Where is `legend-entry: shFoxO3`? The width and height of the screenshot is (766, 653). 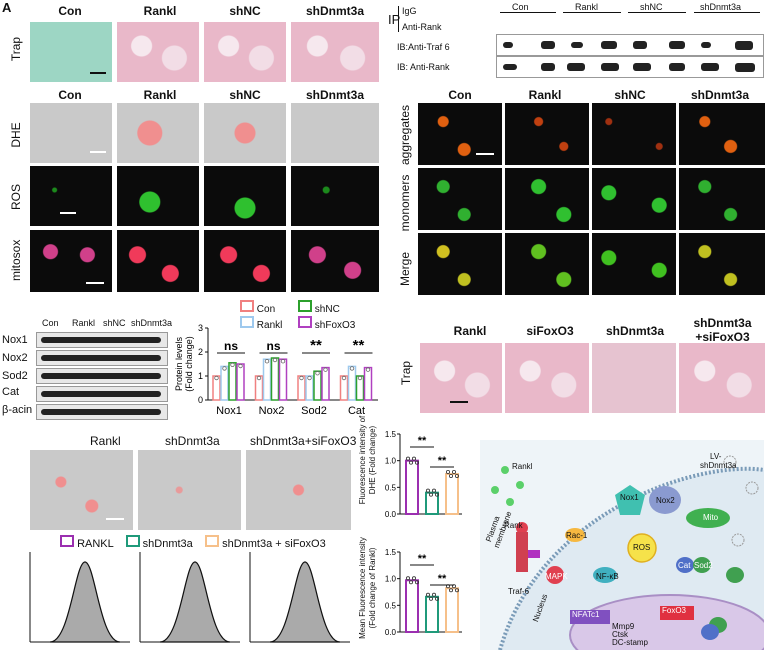
legend-entry: shFoxO3 is located at coordinates (335, 325).